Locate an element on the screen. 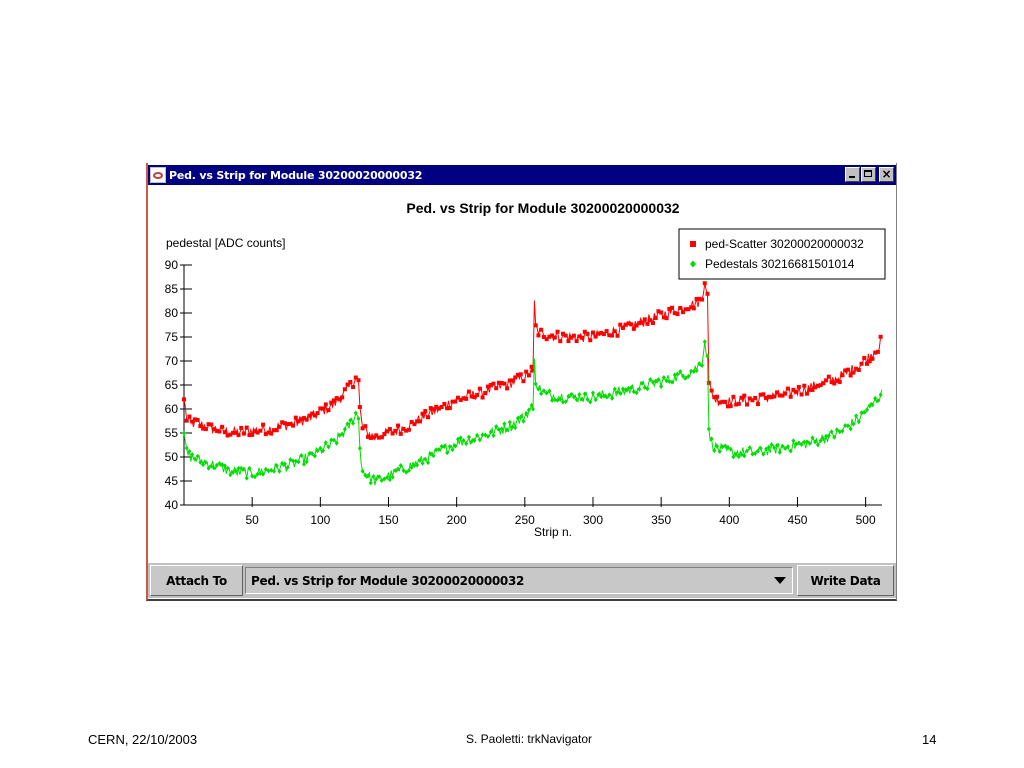 This screenshot has width=1024, height=768. y-tick-label: 40 is located at coordinates (172, 505).